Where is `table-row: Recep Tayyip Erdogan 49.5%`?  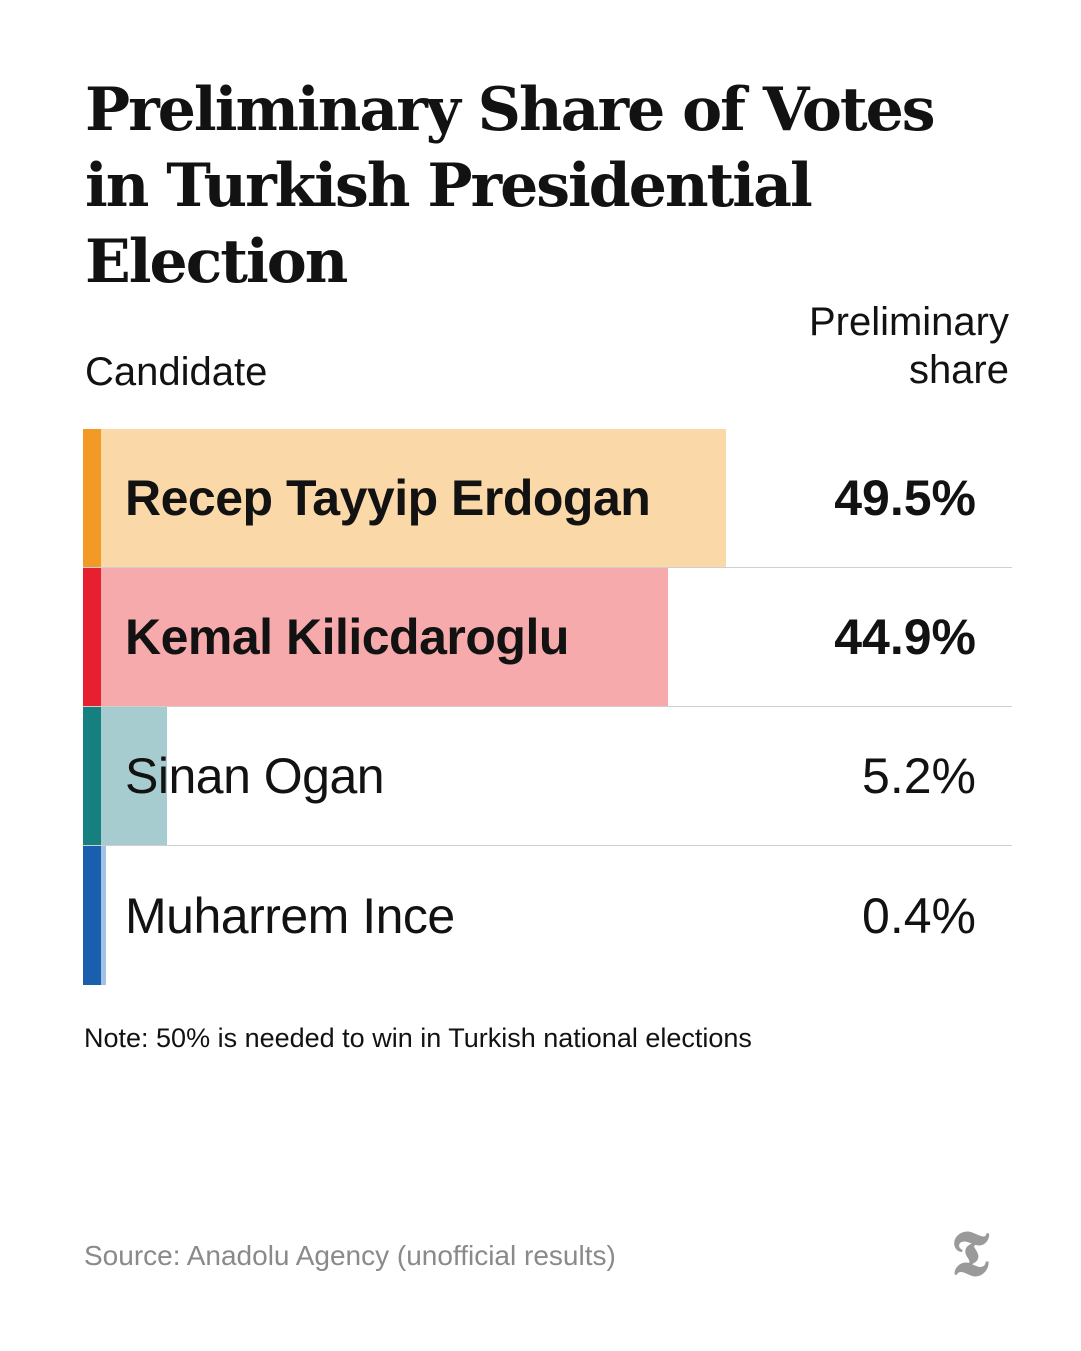 table-row: Recep Tayyip Erdogan 49.5% is located at coordinates (547, 498).